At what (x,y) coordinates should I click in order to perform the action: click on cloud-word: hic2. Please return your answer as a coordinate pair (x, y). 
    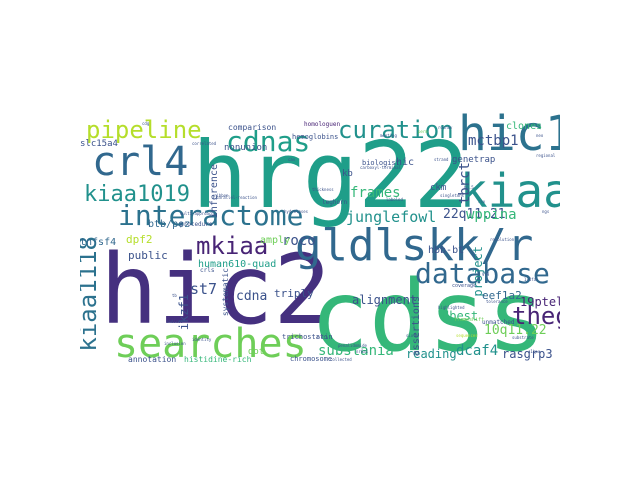
    Looking at the image, I should click on (216, 290).